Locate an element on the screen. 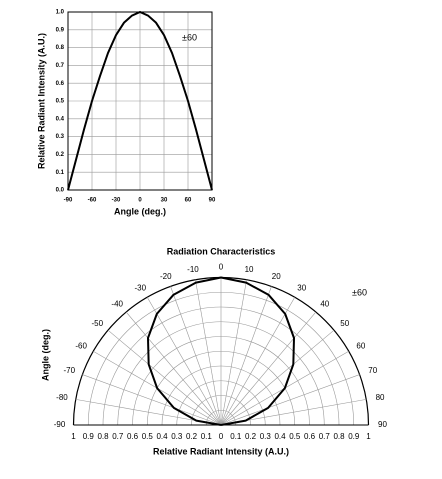  theta-tick-label: 60 is located at coordinates (360, 345).